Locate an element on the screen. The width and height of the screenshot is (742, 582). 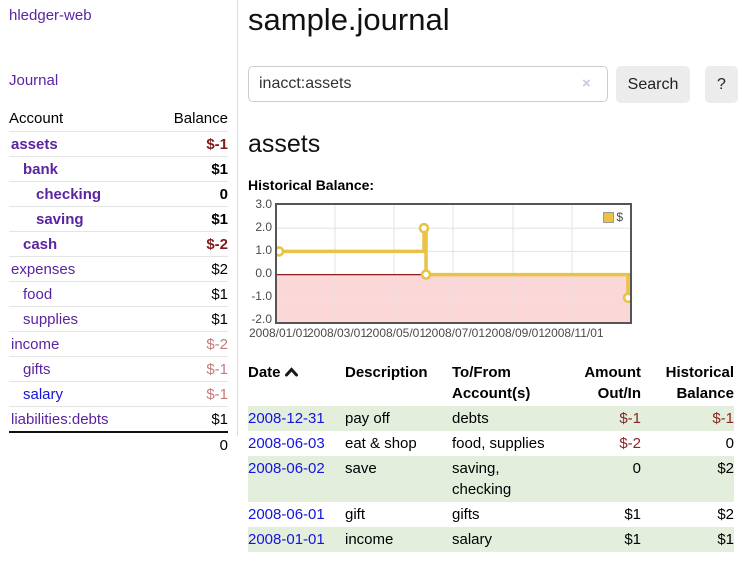
account-row: bank $1 is located at coordinates (118, 168).